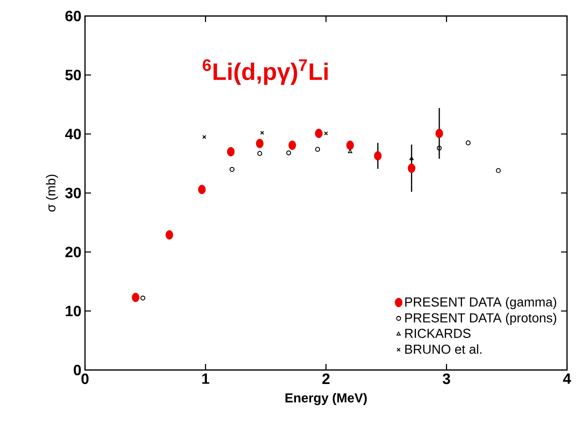 Image resolution: width=576 pixels, height=421 pixels. What do you see at coordinates (77, 370) in the screenshot?
I see `y-tick-label: 0` at bounding box center [77, 370].